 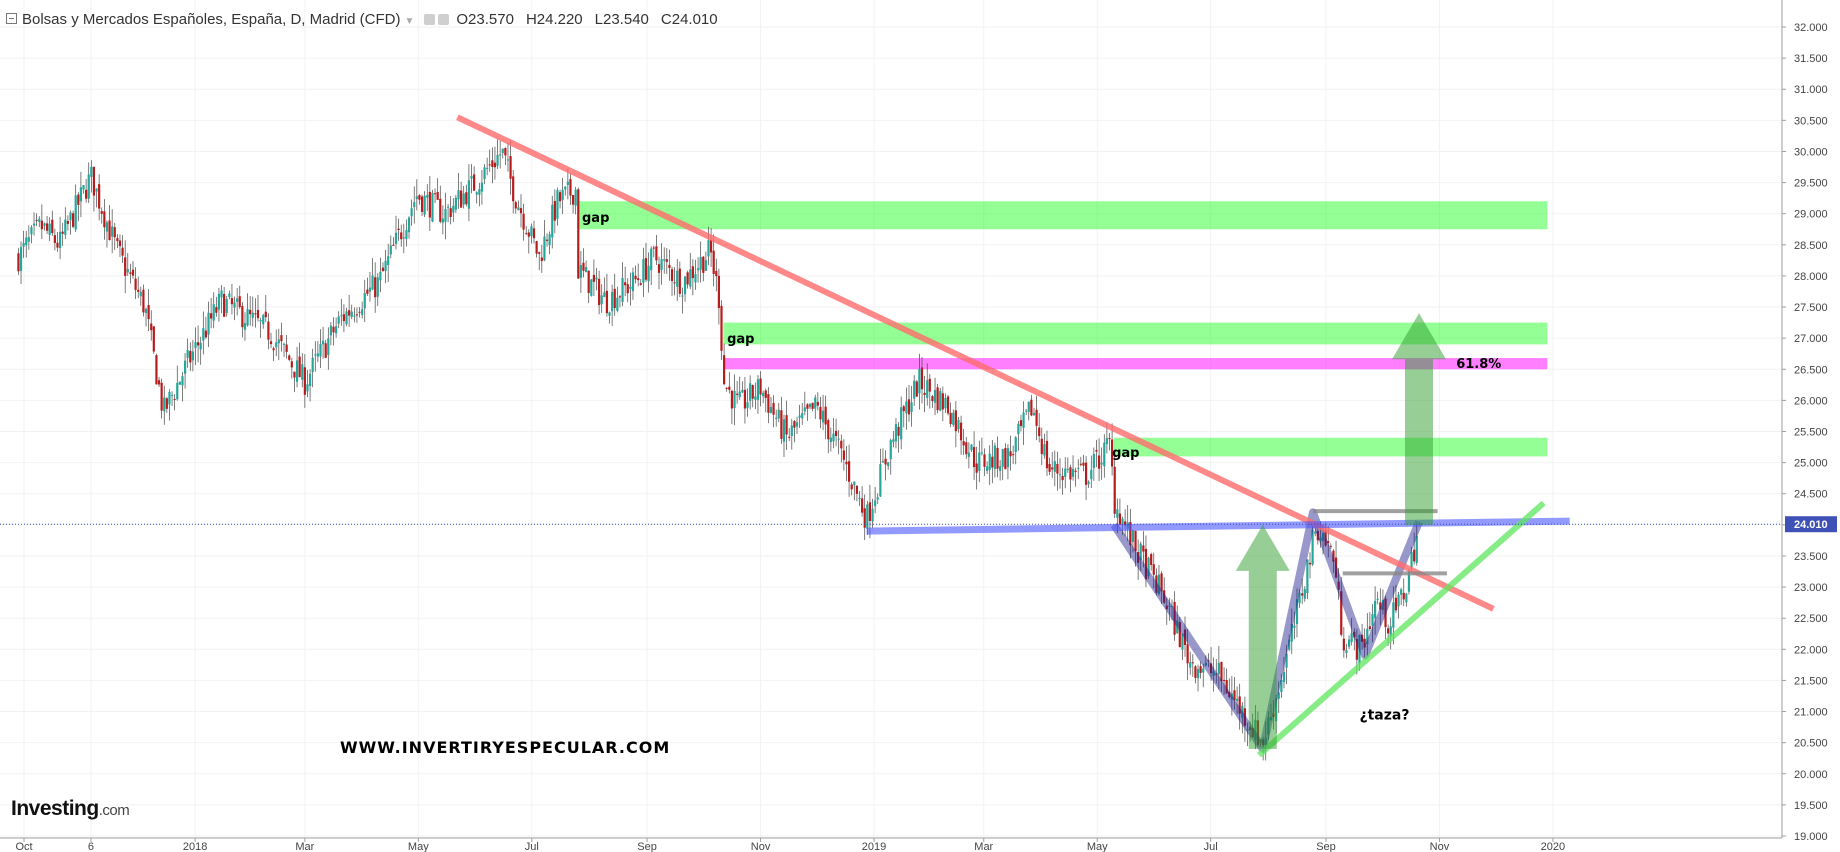 What do you see at coordinates (418, 846) in the screenshot?
I see `x-tick-label: May` at bounding box center [418, 846].